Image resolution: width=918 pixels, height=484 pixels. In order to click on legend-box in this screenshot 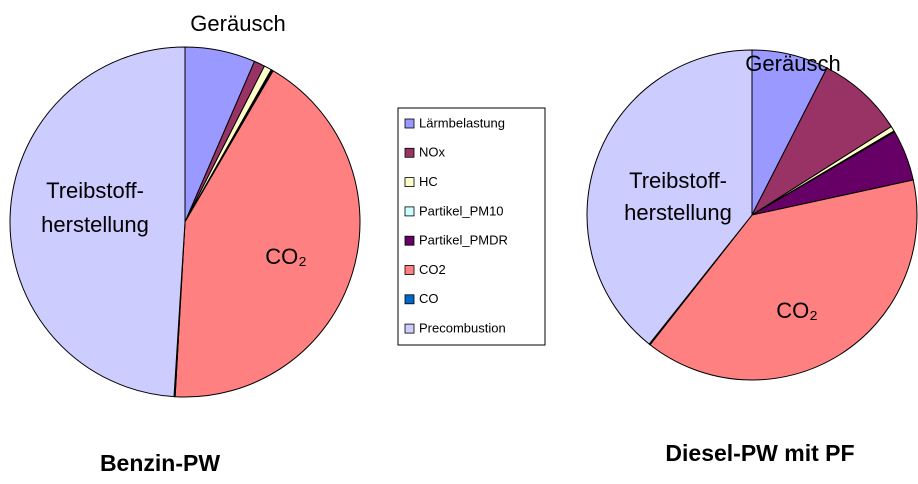, I will do `click(471, 226)`.